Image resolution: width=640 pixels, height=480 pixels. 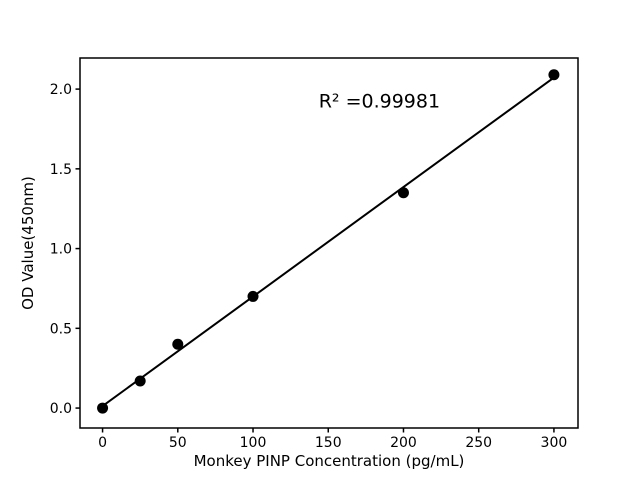 What do you see at coordinates (328, 443) in the screenshot?
I see `x-tick-label: 150` at bounding box center [328, 443].